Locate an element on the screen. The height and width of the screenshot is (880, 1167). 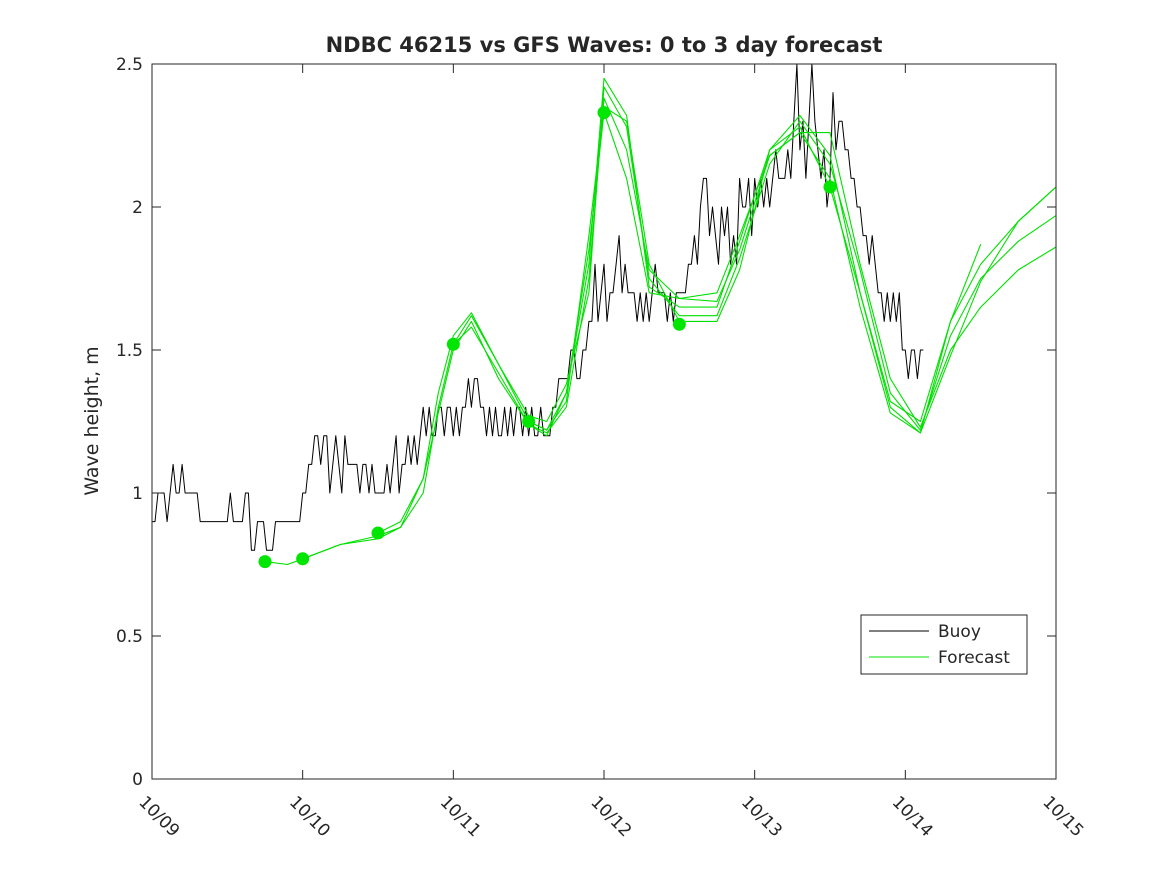
y-axis-label: Wave height, m is located at coordinates (92, 420).